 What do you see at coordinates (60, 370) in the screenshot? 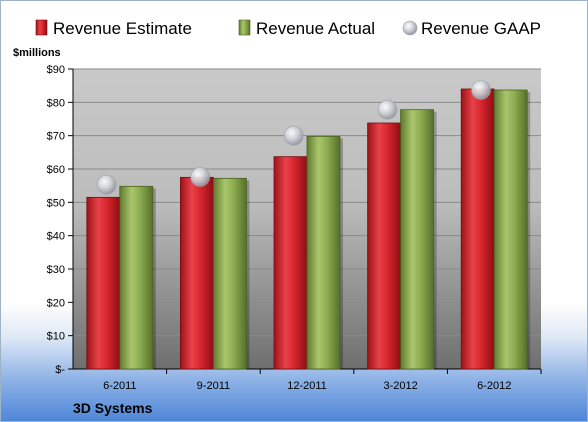
I see `y-tick-label: $-` at bounding box center [60, 370].